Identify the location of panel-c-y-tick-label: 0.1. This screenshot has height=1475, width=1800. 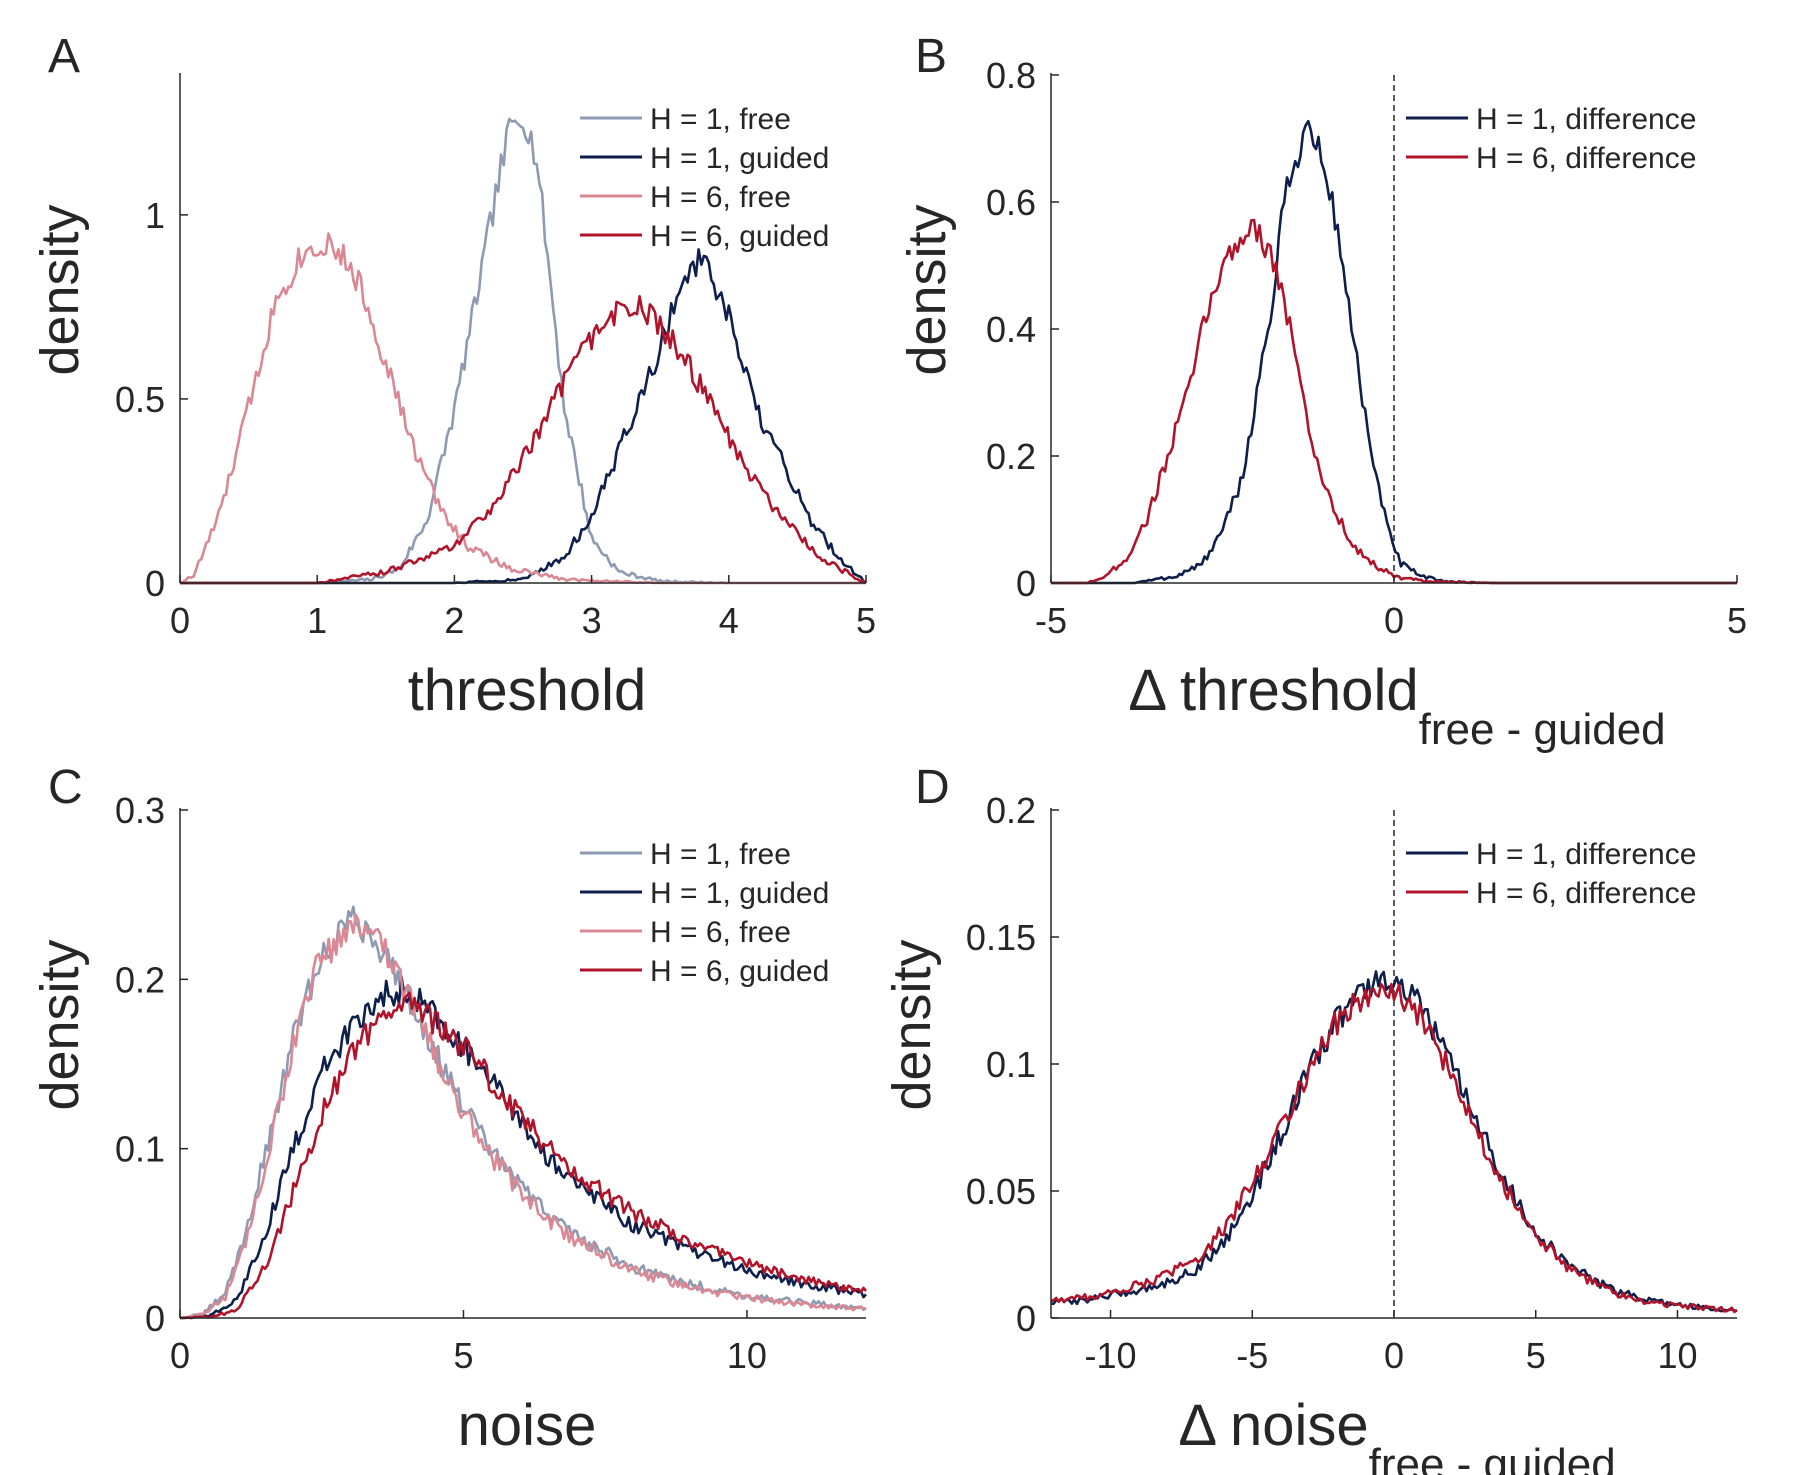
(140, 1149).